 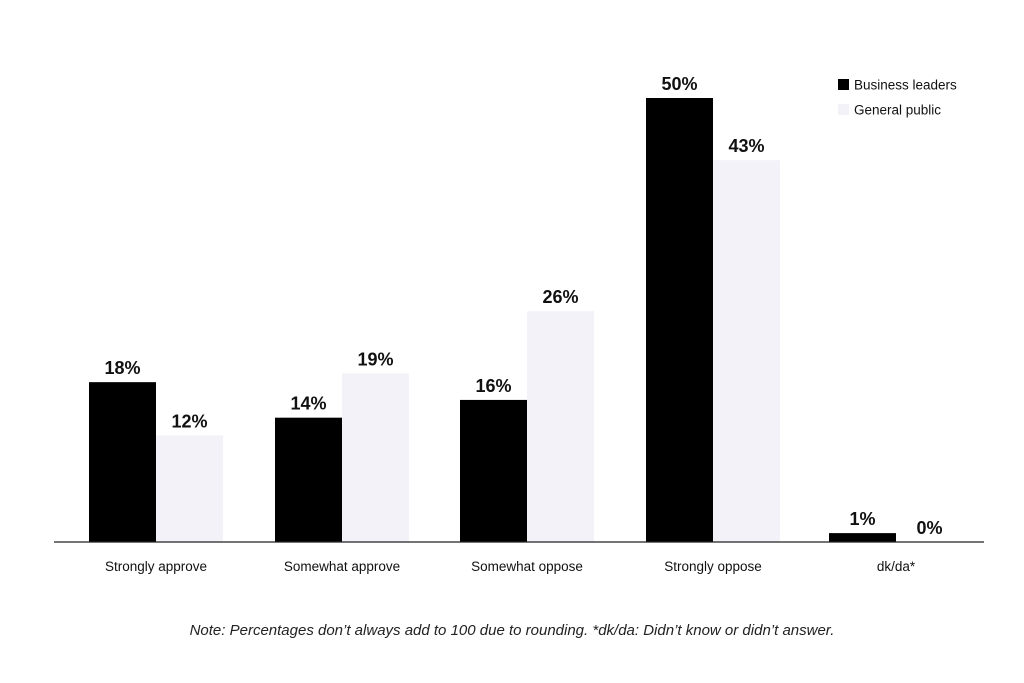 I want to click on value-label: 50%, so click(x=679, y=84).